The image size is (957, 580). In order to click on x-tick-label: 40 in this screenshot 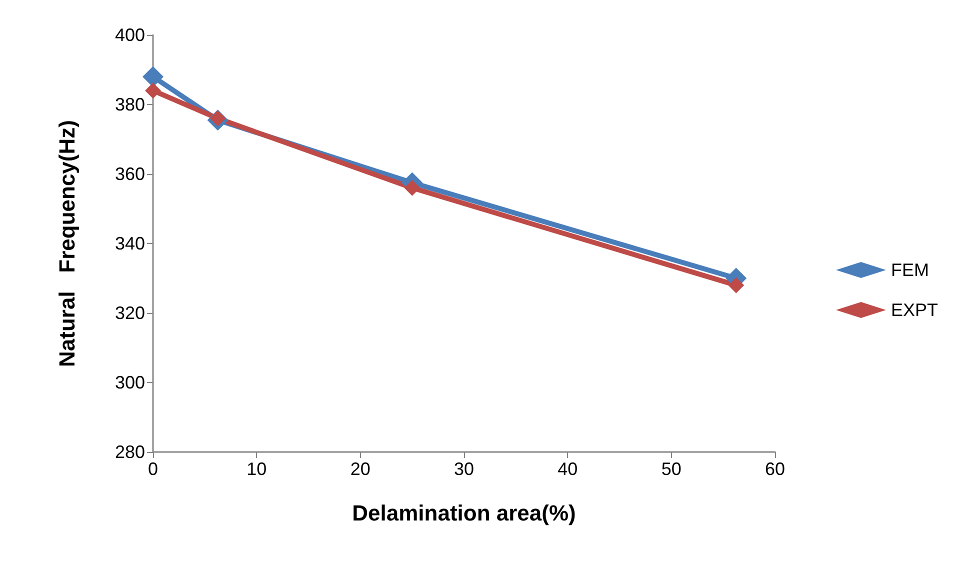, I will do `click(568, 469)`.